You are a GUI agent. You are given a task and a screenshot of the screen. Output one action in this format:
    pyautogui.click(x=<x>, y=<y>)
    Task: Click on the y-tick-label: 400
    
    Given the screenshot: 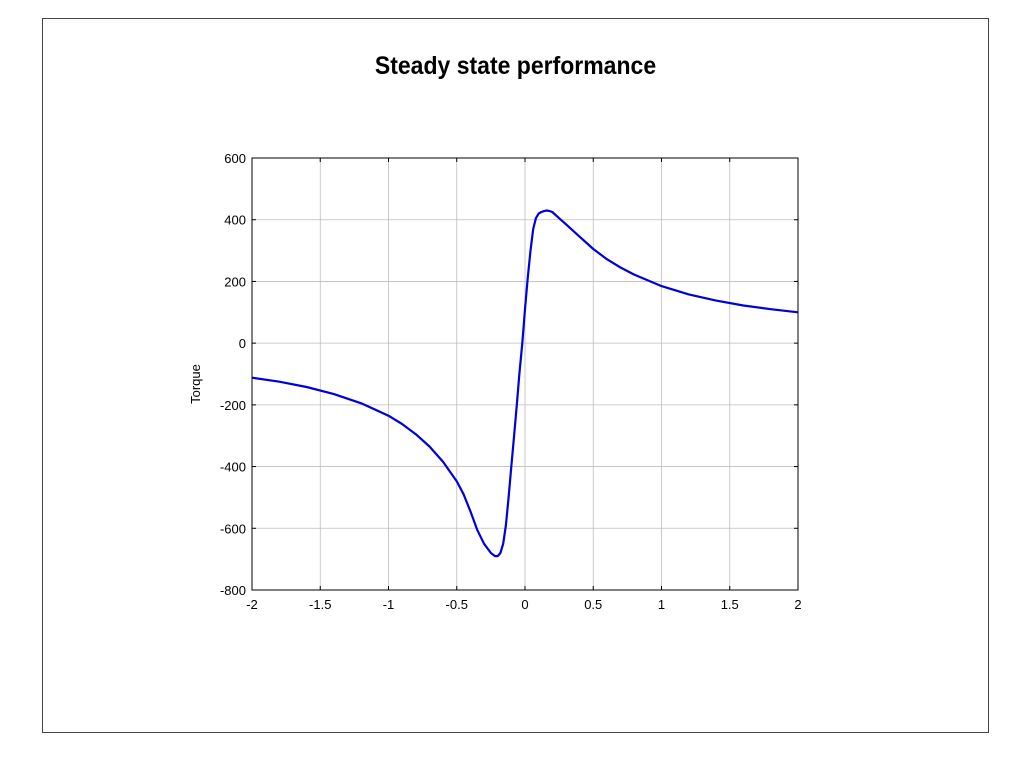 What is the action you would take?
    pyautogui.click(x=235, y=220)
    